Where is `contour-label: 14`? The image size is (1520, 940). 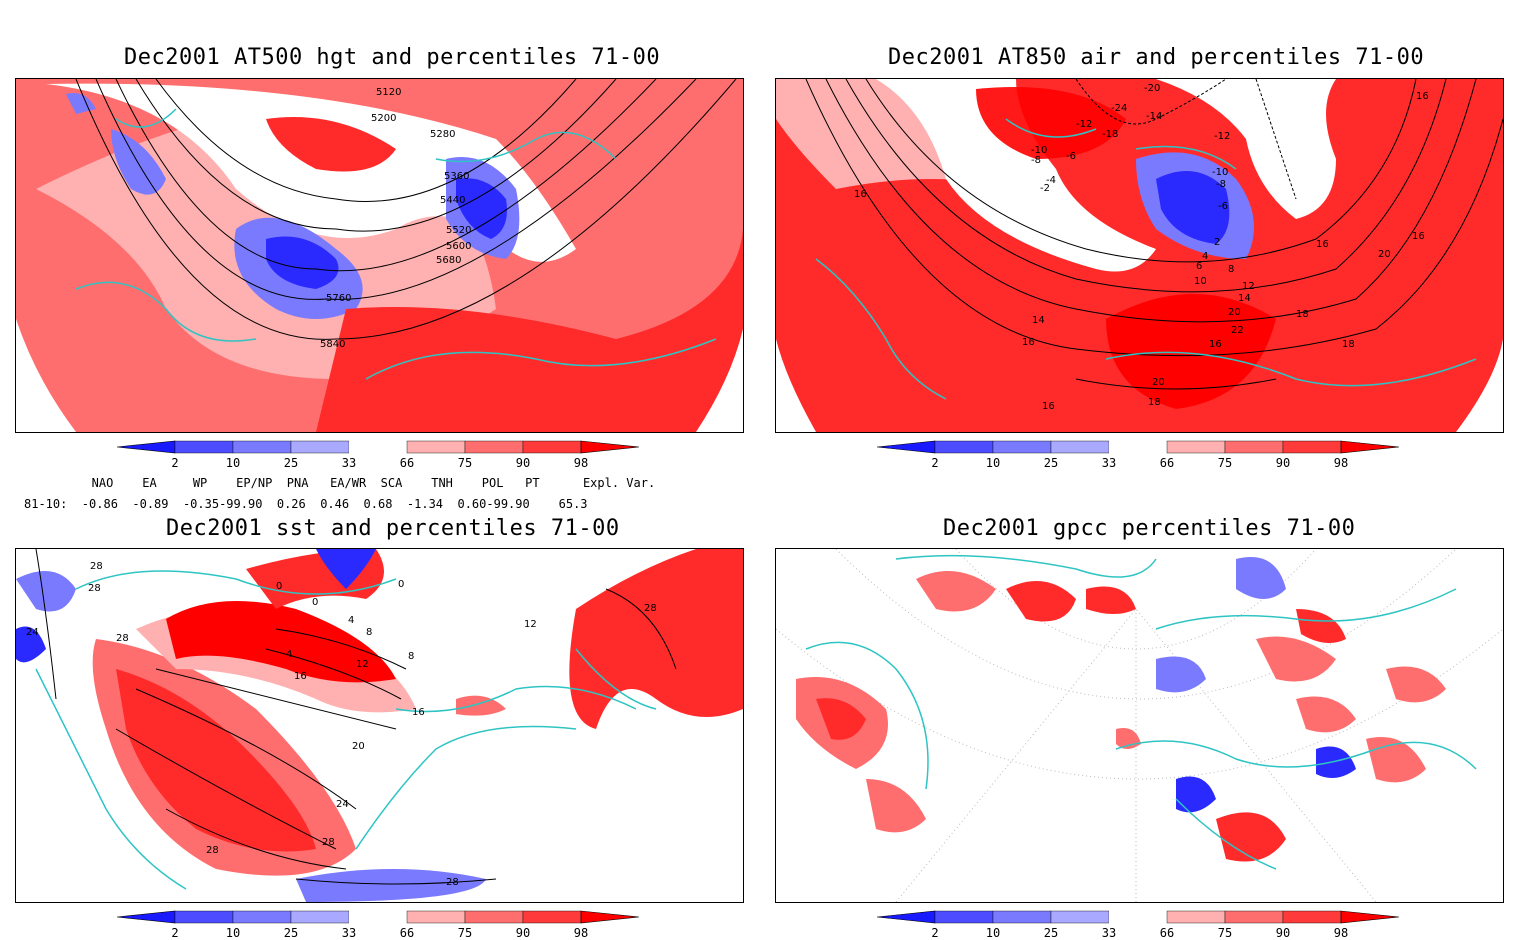
contour-label: 14 is located at coordinates (1244, 298).